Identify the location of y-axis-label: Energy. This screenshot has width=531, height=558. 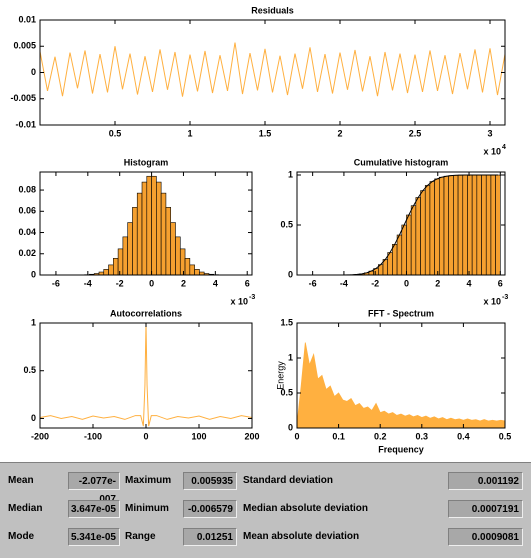
(280, 375).